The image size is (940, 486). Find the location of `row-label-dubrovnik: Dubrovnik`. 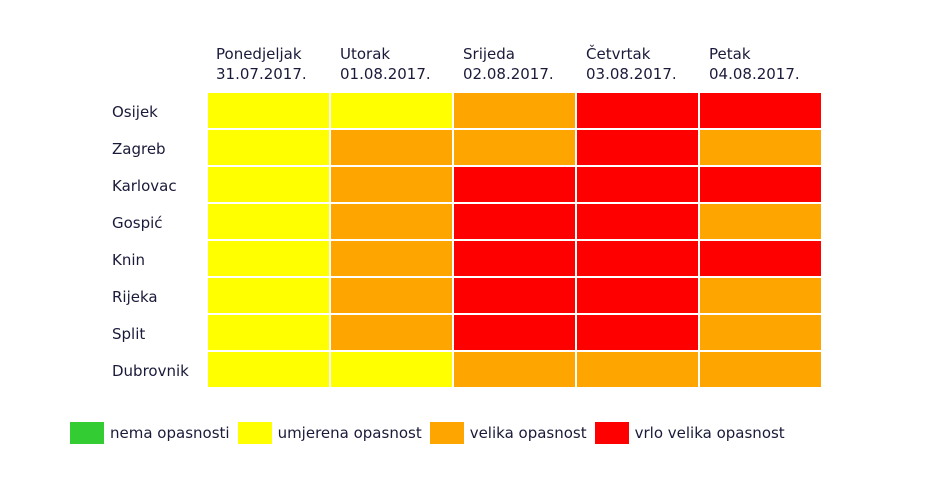

row-label-dubrovnik: Dubrovnik is located at coordinates (150, 371).